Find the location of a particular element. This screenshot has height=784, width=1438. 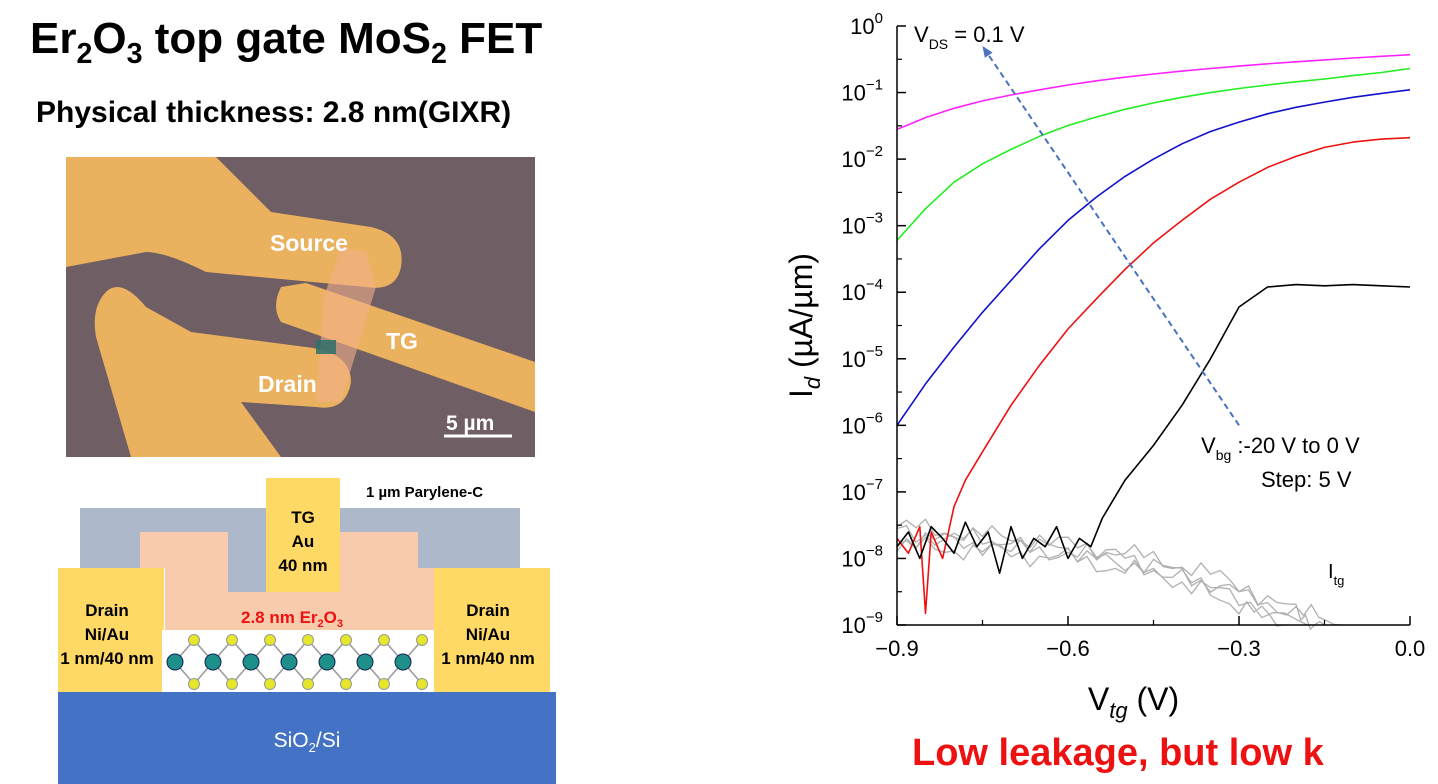

sweep-arrow is located at coordinates (1110, 235).